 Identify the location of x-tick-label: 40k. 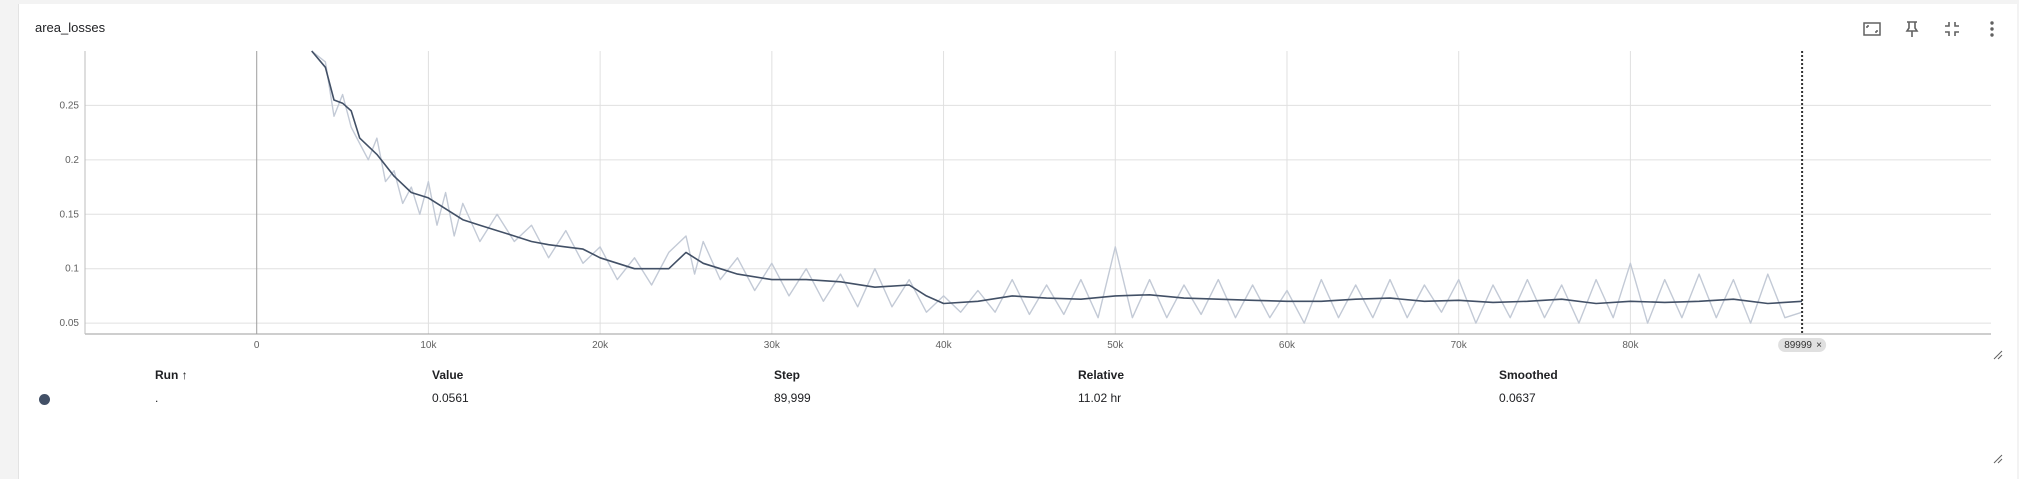
(943, 345).